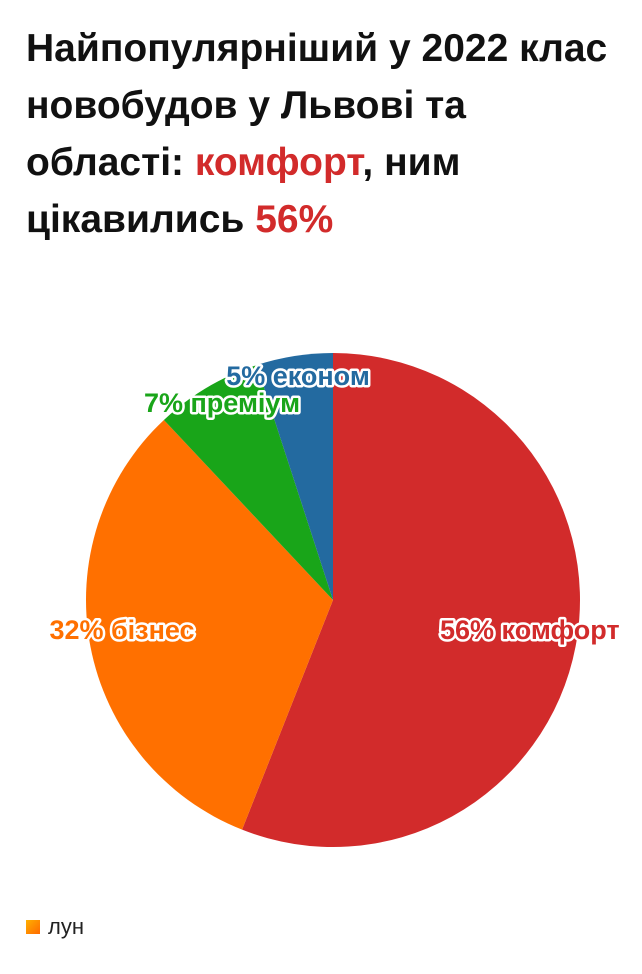 The image size is (642, 974). What do you see at coordinates (33, 927) in the screenshot?
I see `logo-icon` at bounding box center [33, 927].